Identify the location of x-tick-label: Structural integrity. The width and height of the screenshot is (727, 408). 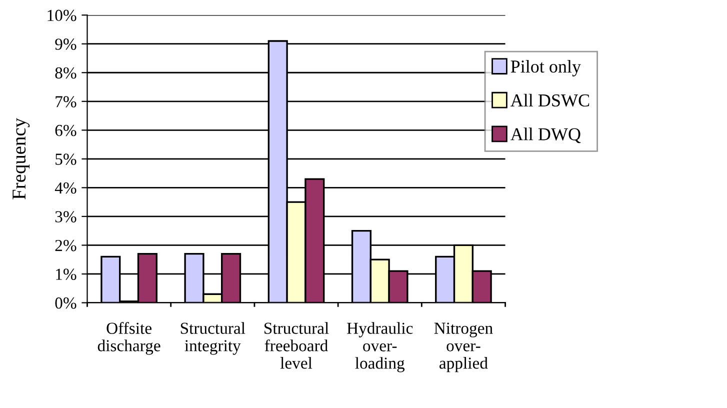
(213, 338).